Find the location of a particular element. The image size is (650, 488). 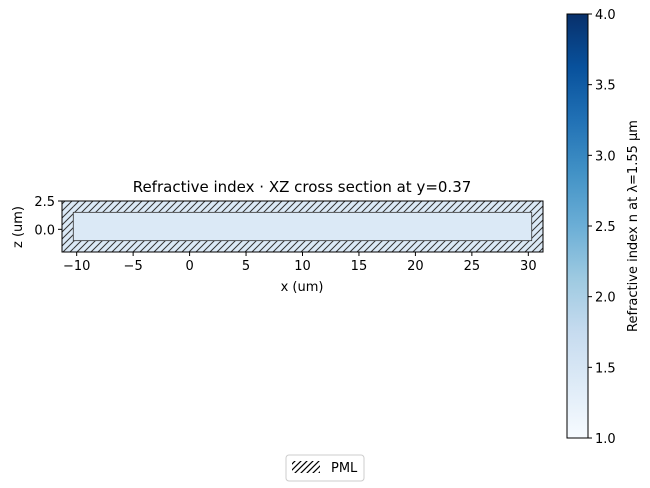

pml-bottom is located at coordinates (302, 246).